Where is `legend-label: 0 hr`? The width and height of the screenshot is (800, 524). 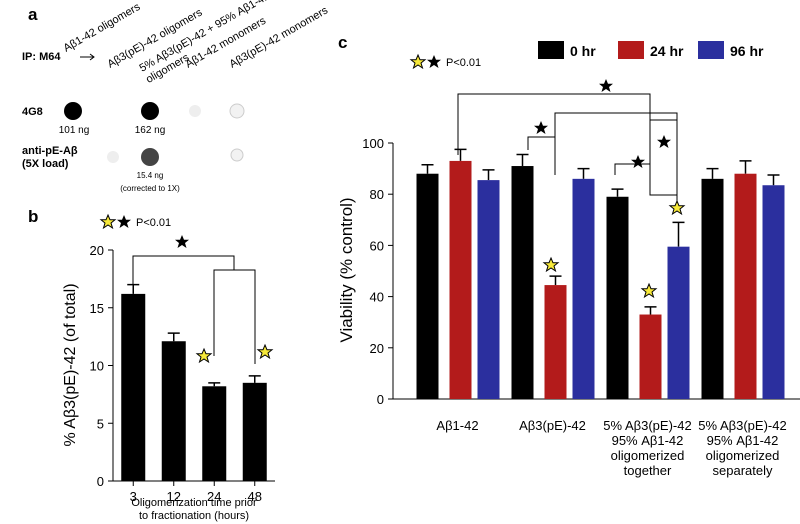 legend-label: 0 hr is located at coordinates (583, 51).